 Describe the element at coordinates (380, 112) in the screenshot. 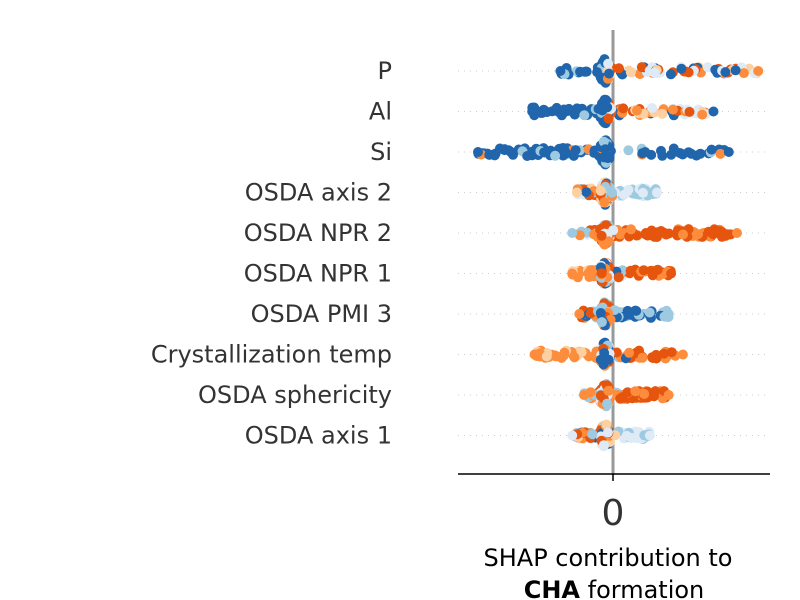

I see `feature-label: Al` at that location.